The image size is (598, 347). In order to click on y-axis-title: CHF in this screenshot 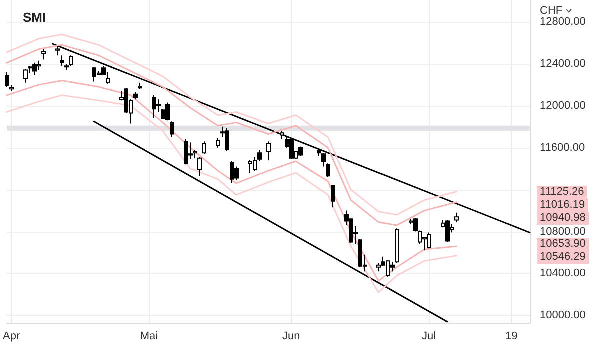, I will do `click(551, 11)`.